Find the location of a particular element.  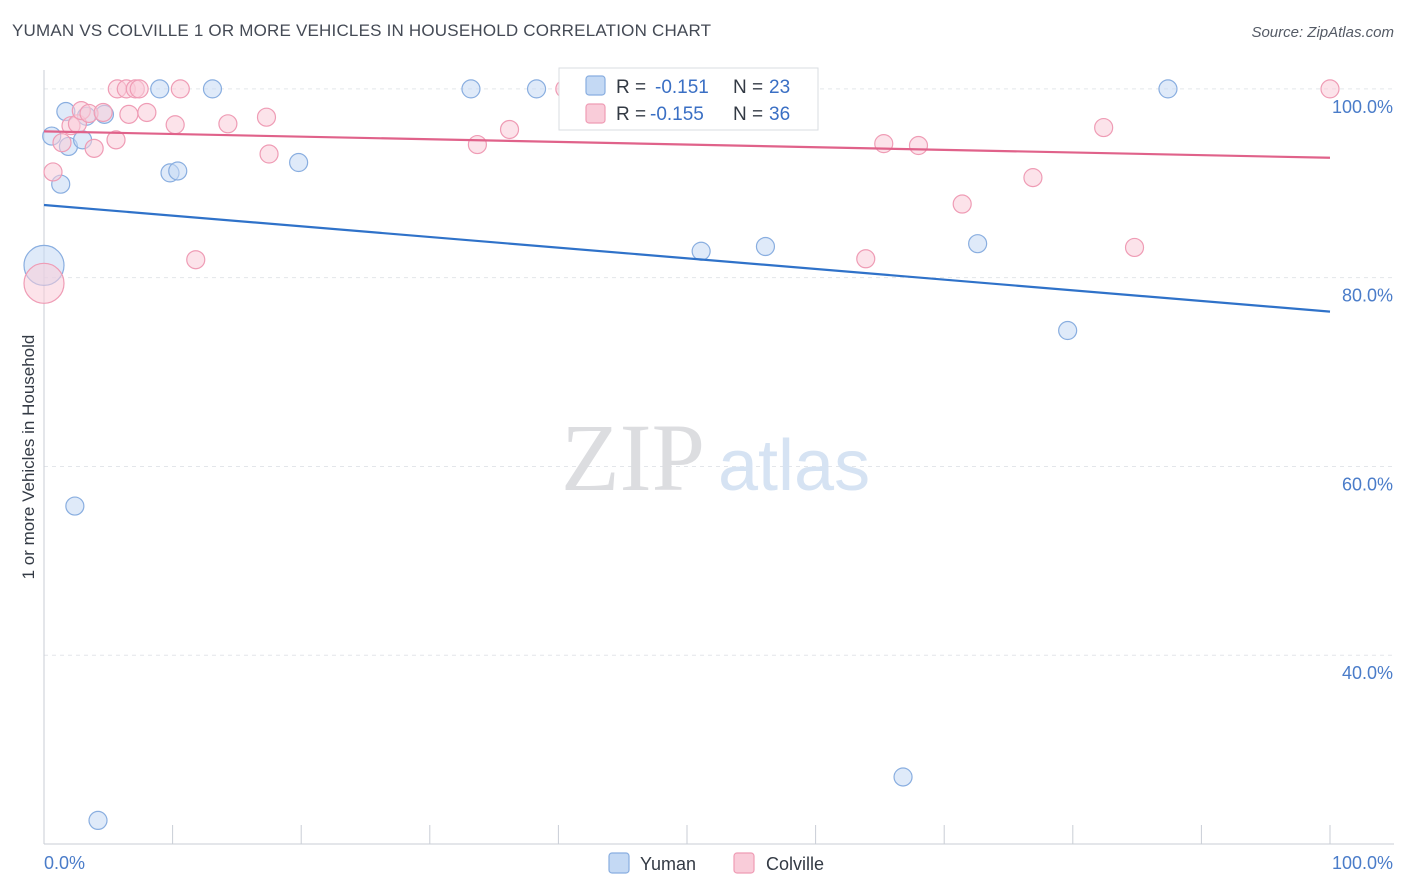

y-tick-label-2: 80.0% is located at coordinates (1367, 296).